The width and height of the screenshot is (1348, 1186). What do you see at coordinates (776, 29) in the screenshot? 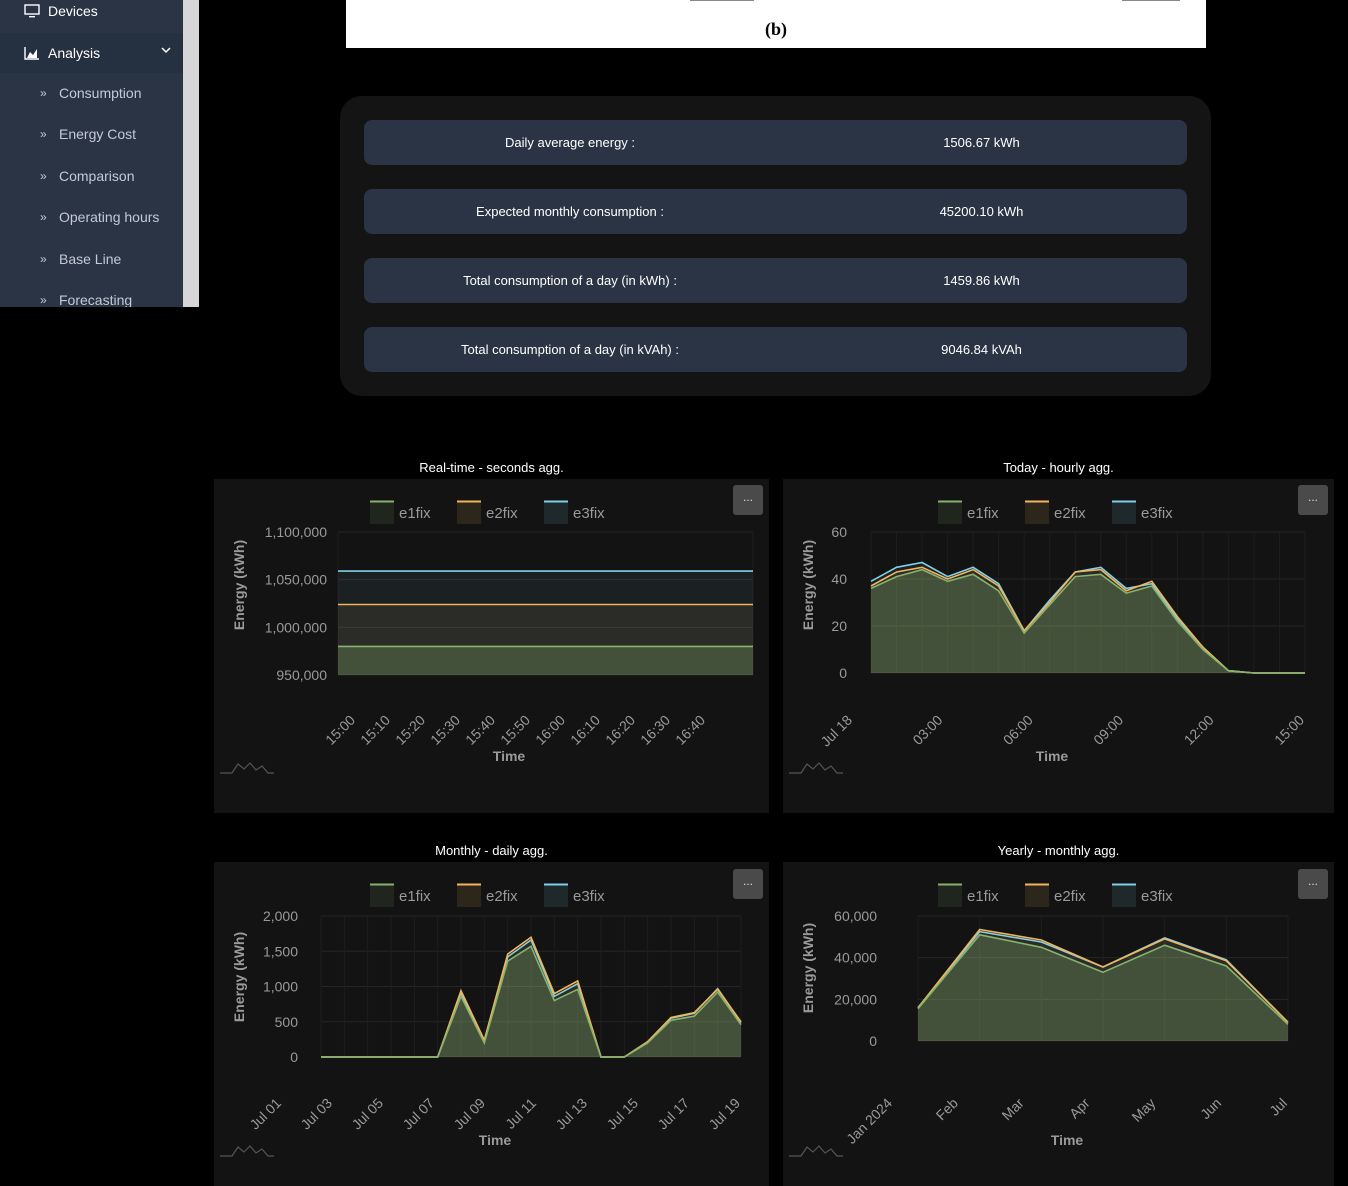
I see `figure-caption: (b)` at bounding box center [776, 29].